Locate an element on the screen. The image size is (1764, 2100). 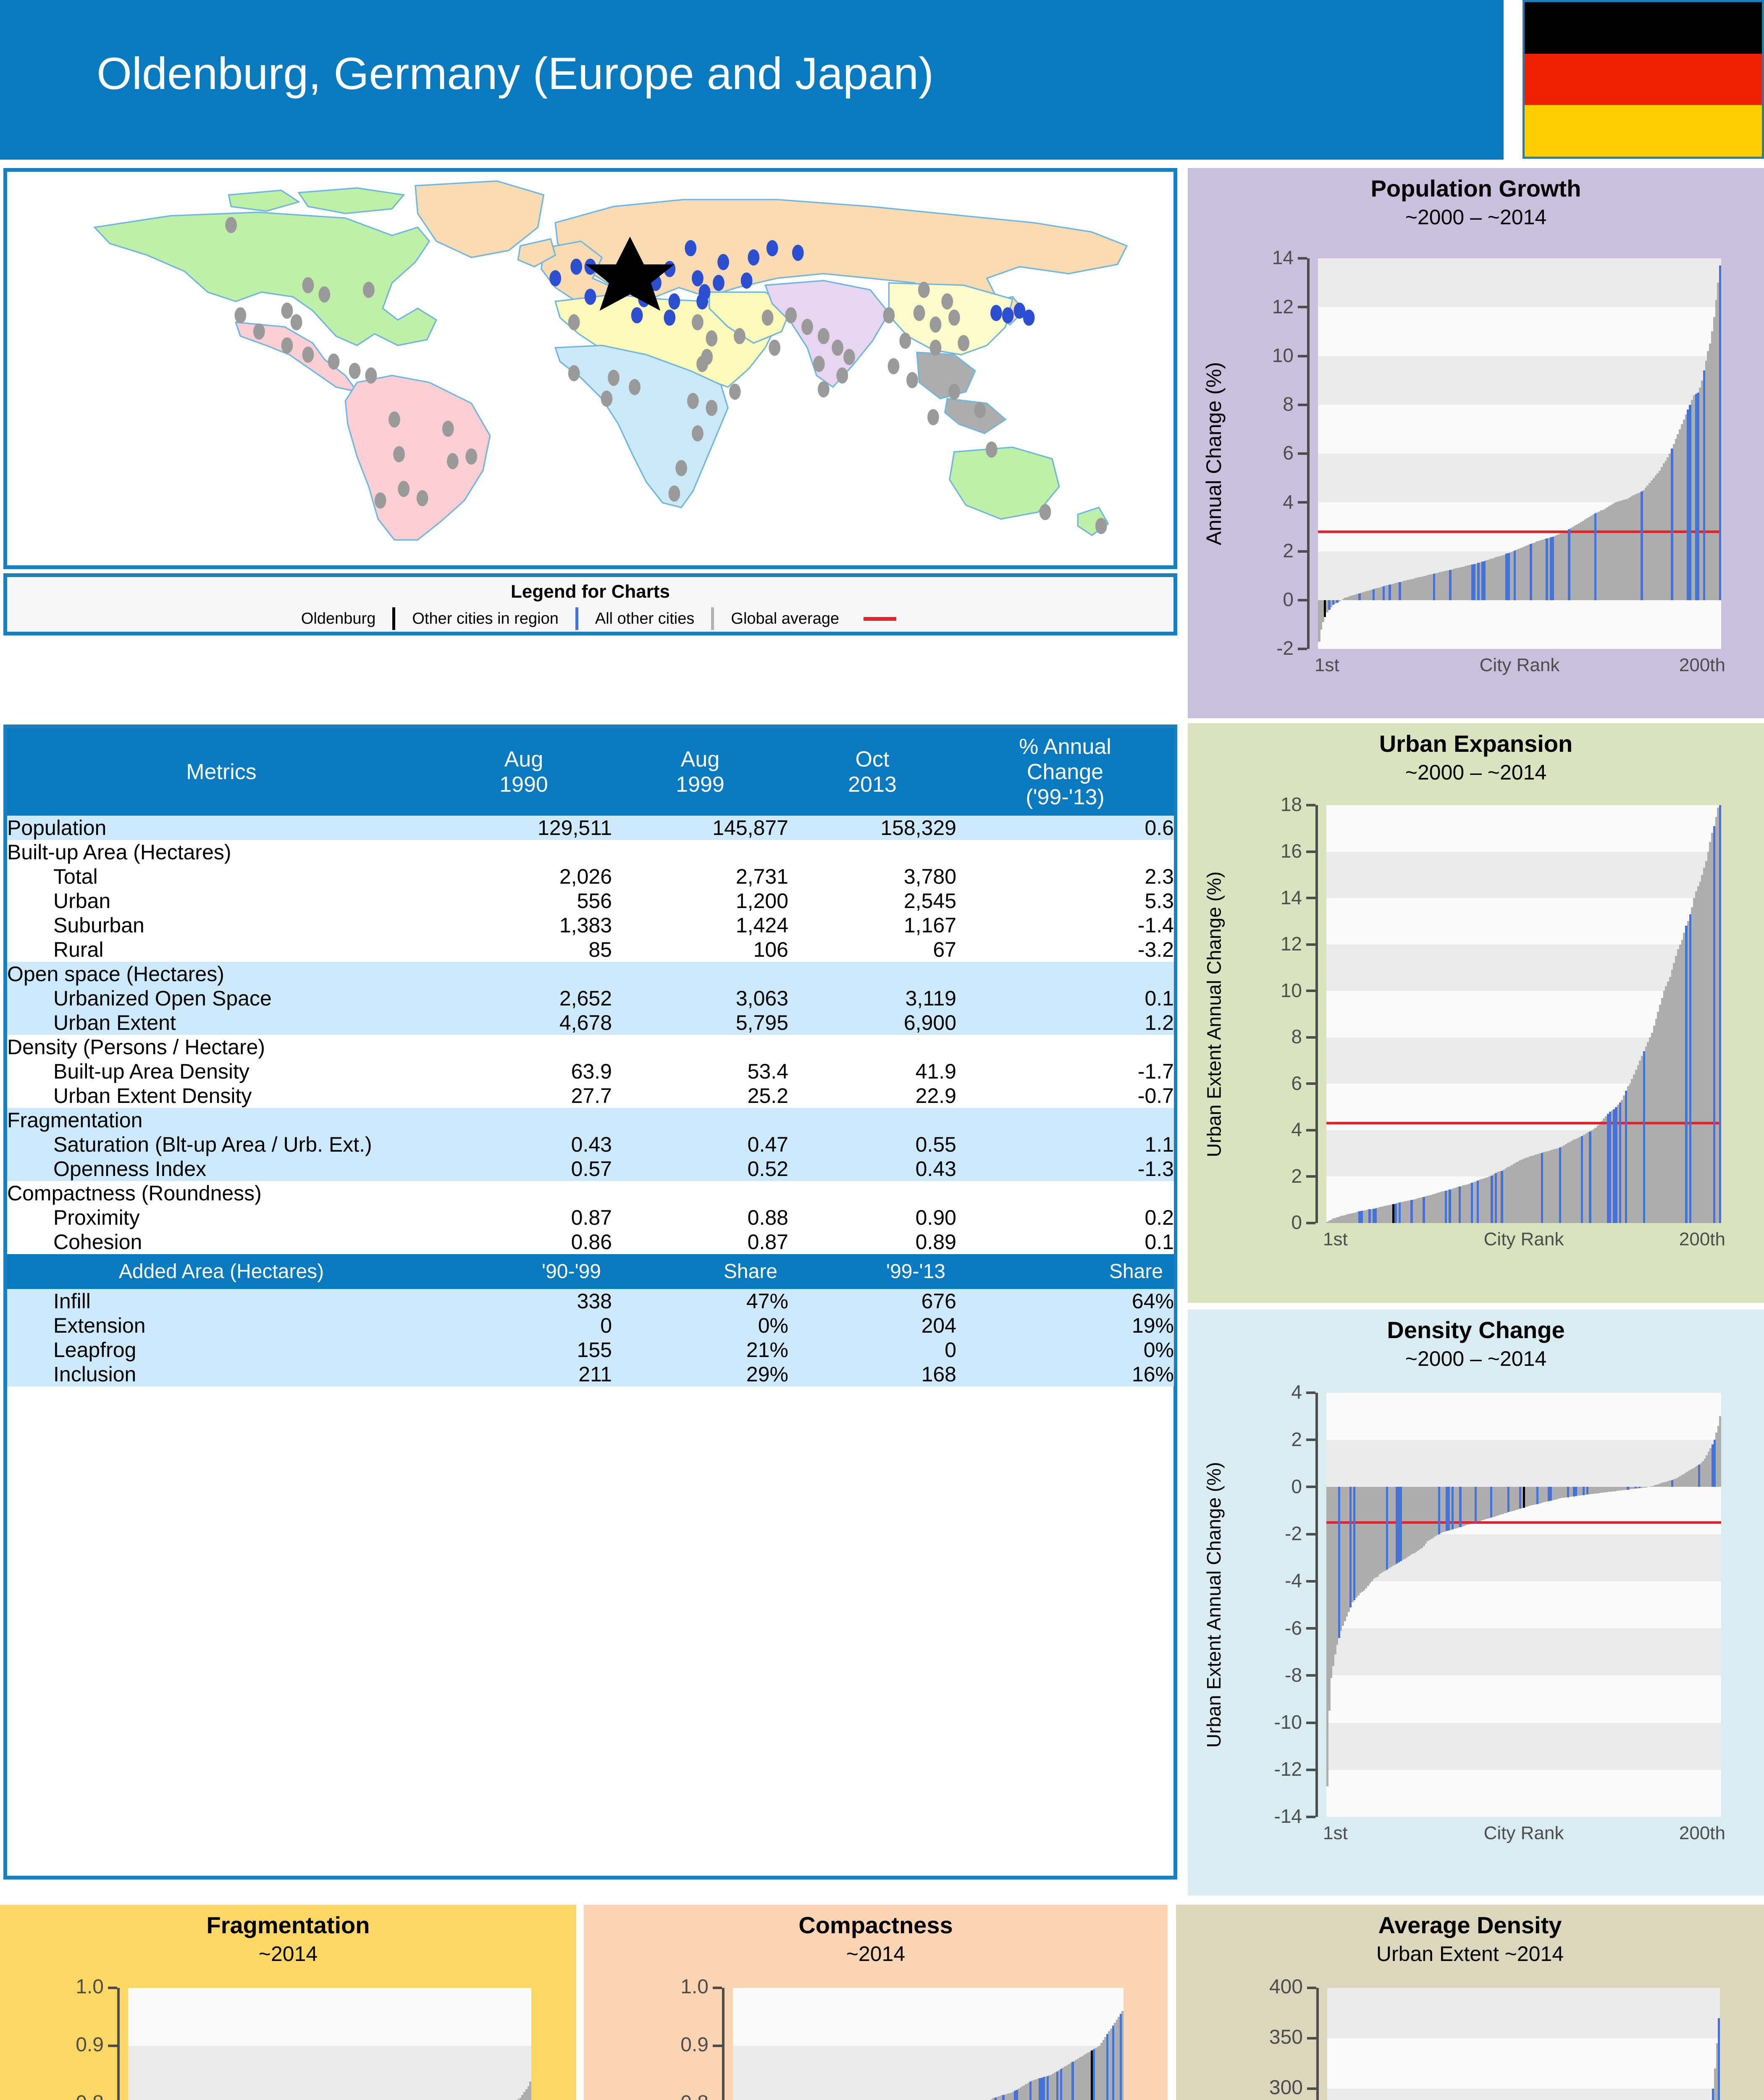
table-row: Built-up Area Density 63.9 53.4 41.9 -1.7 is located at coordinates (590, 1071).